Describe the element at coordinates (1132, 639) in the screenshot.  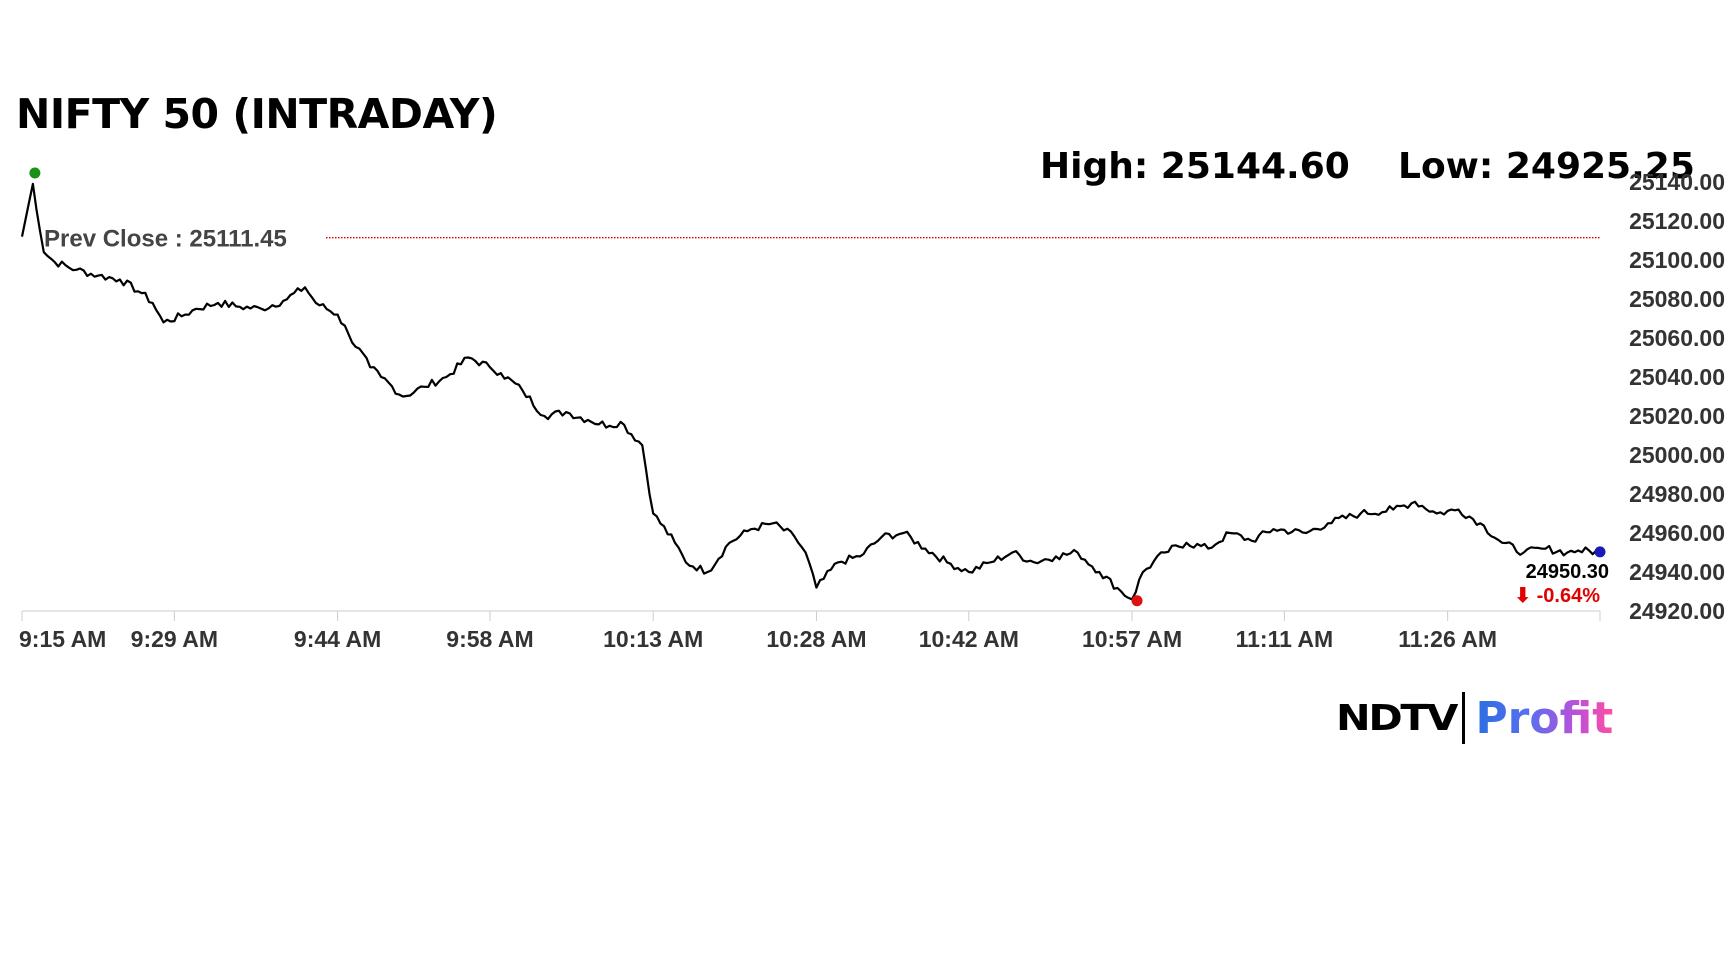
I see `x-tick-label: 10:57 AM` at that location.